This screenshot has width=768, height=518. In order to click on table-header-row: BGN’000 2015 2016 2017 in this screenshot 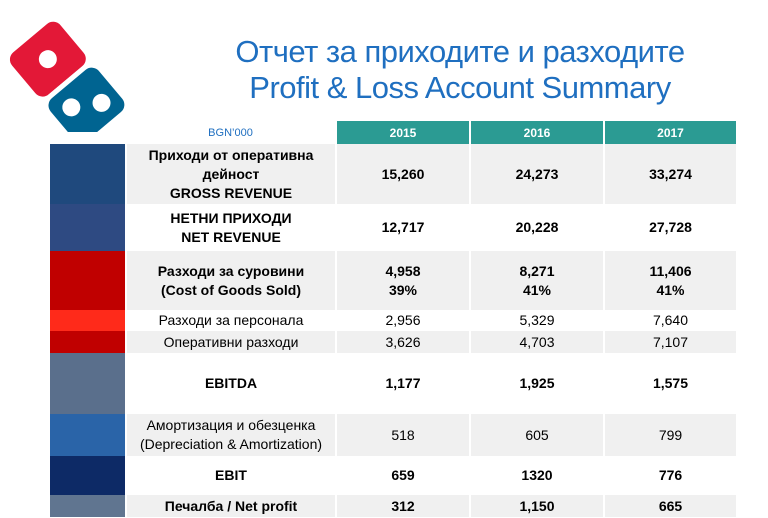, I will do `click(393, 132)`.